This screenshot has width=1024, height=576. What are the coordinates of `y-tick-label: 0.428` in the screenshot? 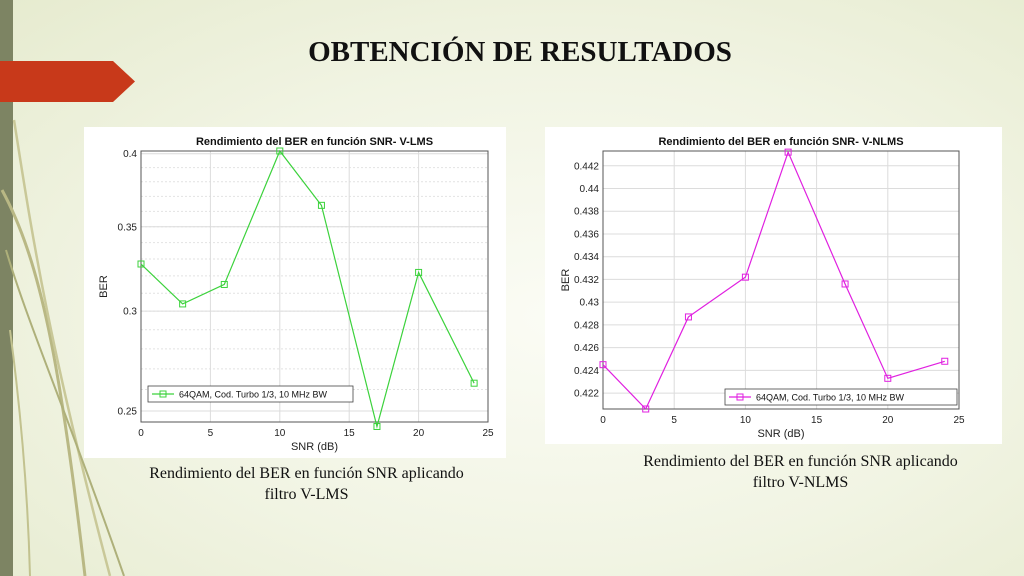 It's located at (586, 325).